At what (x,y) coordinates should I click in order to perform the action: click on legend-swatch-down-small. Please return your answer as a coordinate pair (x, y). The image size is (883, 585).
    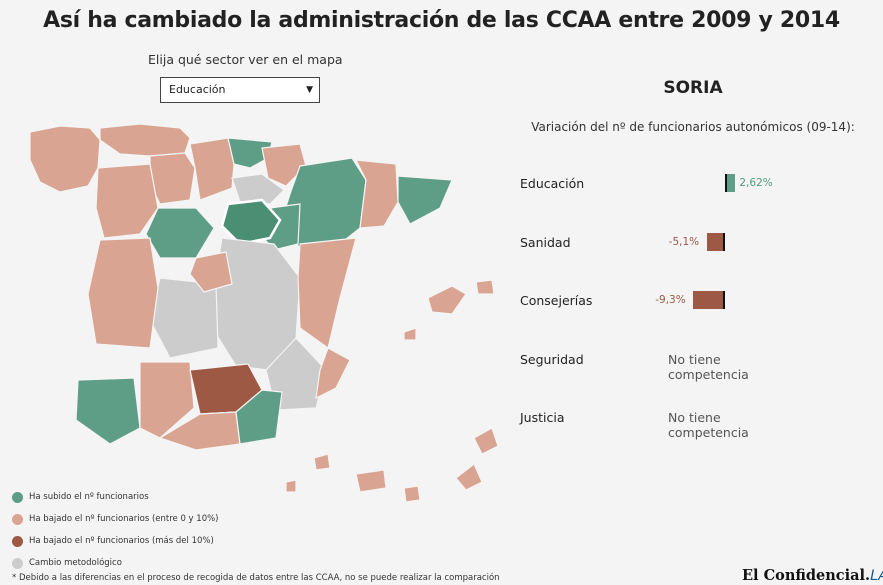
    Looking at the image, I should click on (17, 519).